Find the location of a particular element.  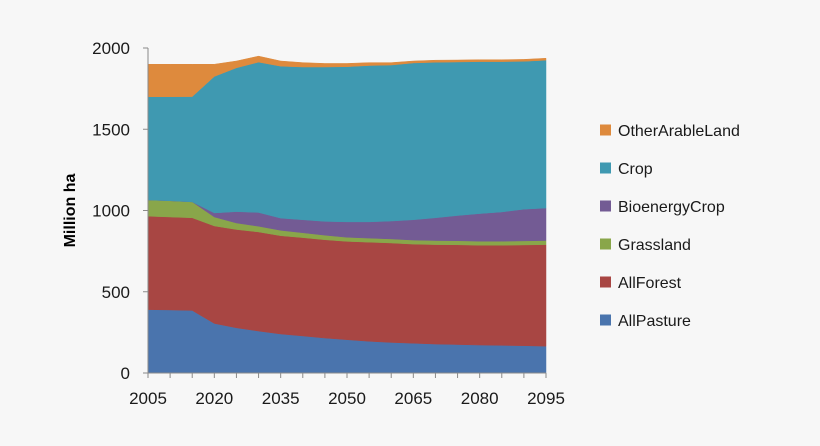

x-tick-label: 2005 is located at coordinates (148, 398).